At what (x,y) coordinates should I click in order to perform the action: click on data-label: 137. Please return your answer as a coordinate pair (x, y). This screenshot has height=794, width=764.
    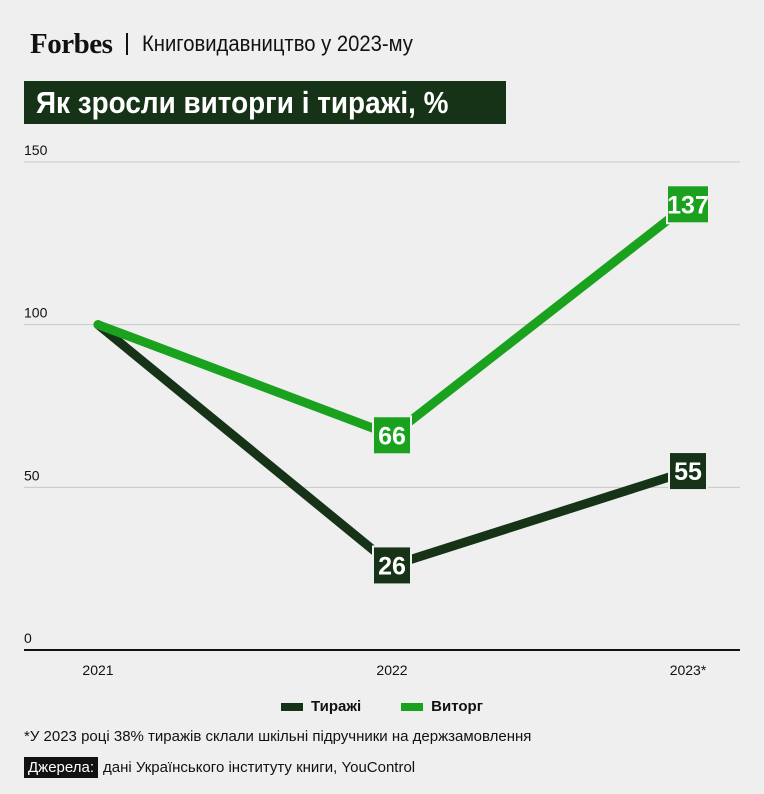
    Looking at the image, I should click on (688, 205).